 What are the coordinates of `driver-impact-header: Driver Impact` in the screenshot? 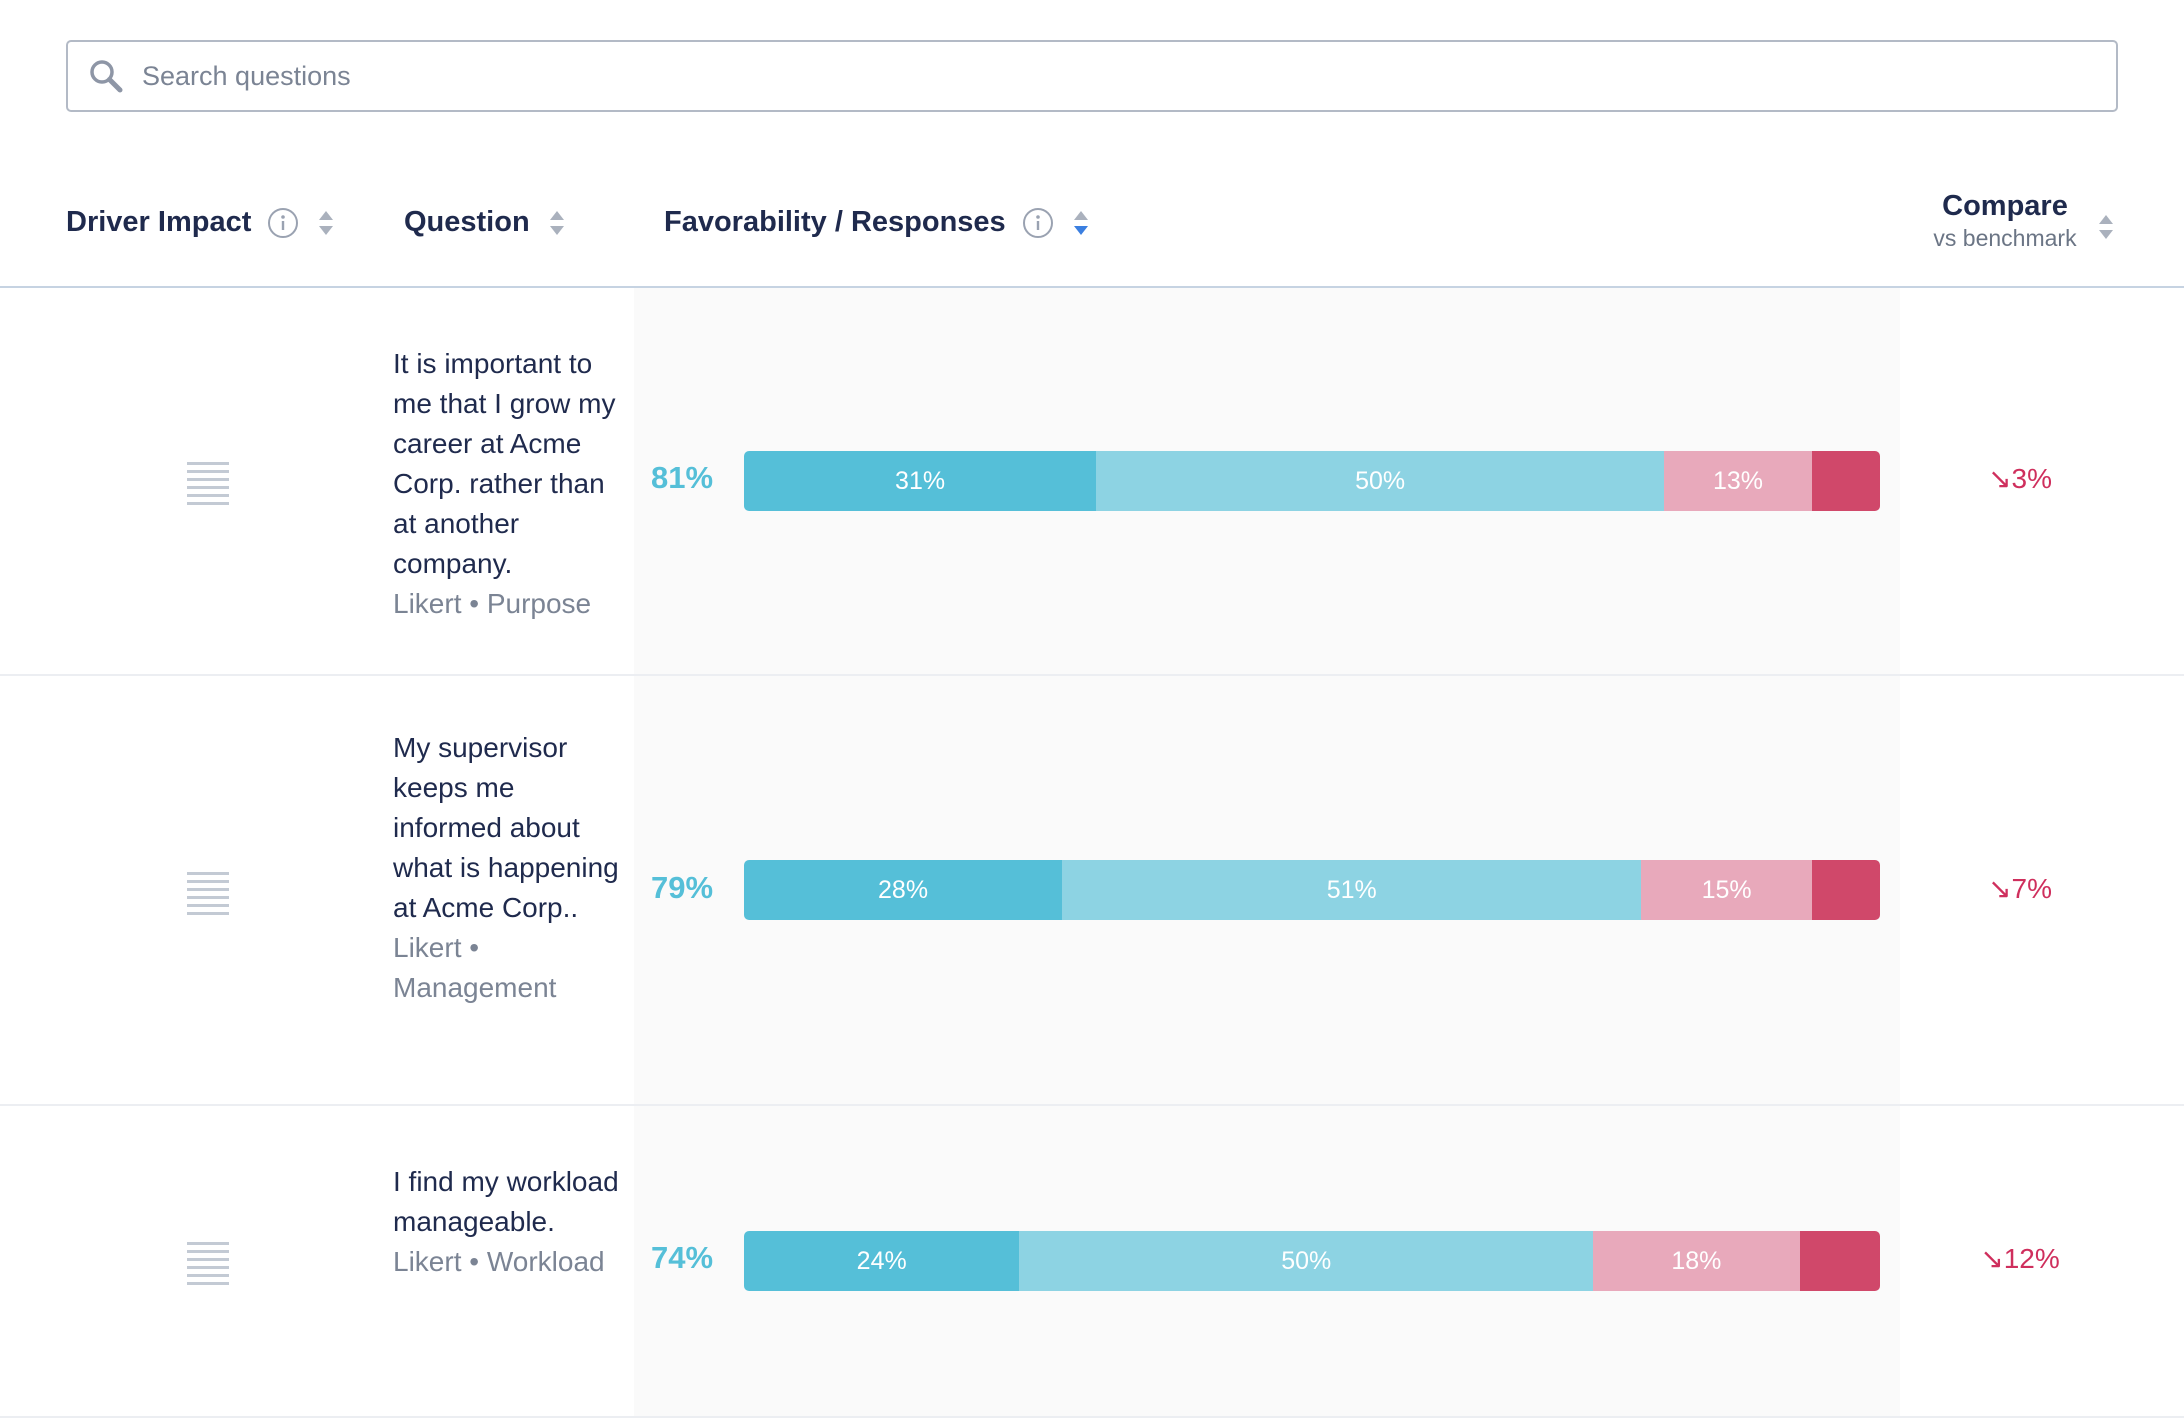 It's located at (200, 222).